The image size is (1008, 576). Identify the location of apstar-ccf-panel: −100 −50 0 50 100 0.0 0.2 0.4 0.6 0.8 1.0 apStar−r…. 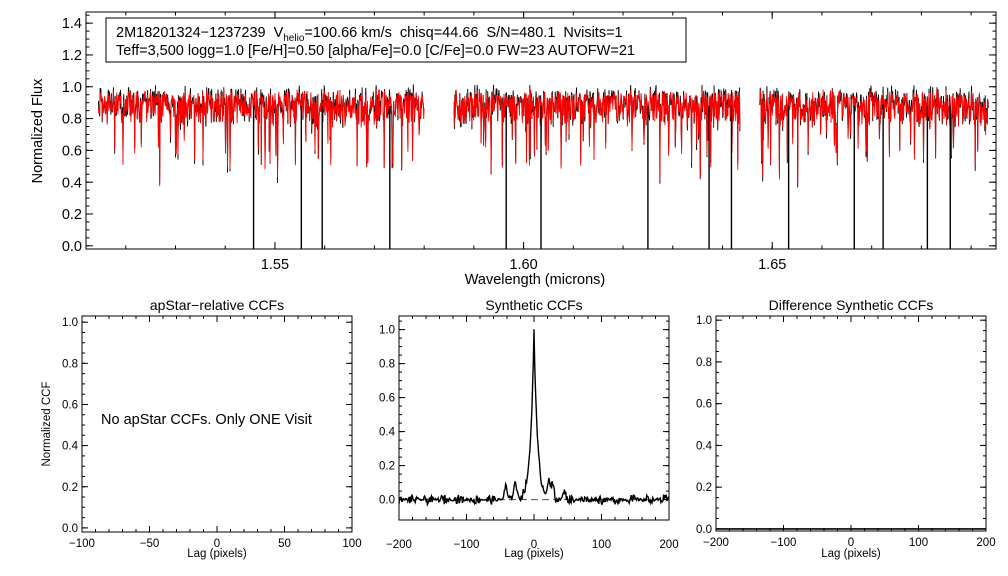
(201, 428).